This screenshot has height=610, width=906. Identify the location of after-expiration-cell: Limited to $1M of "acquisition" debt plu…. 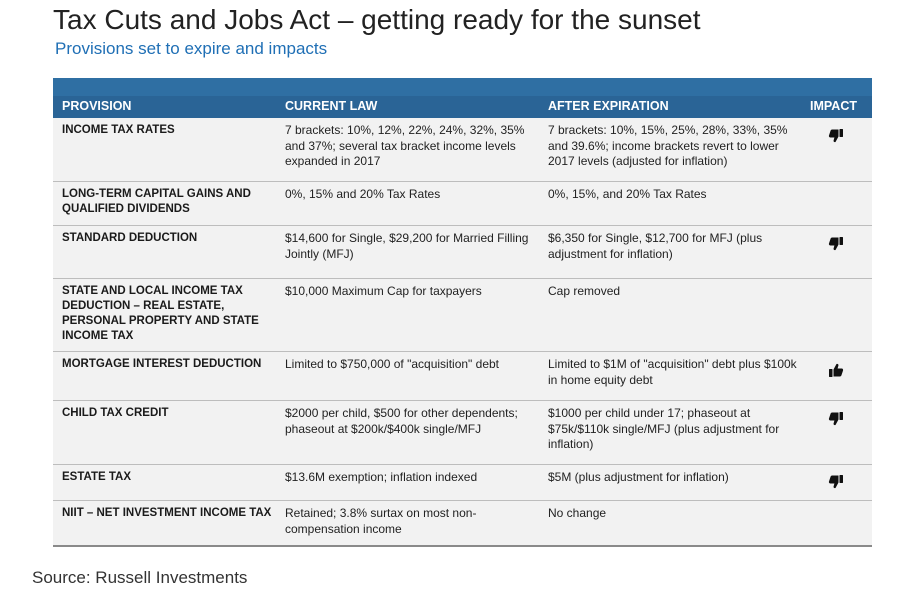
(672, 372).